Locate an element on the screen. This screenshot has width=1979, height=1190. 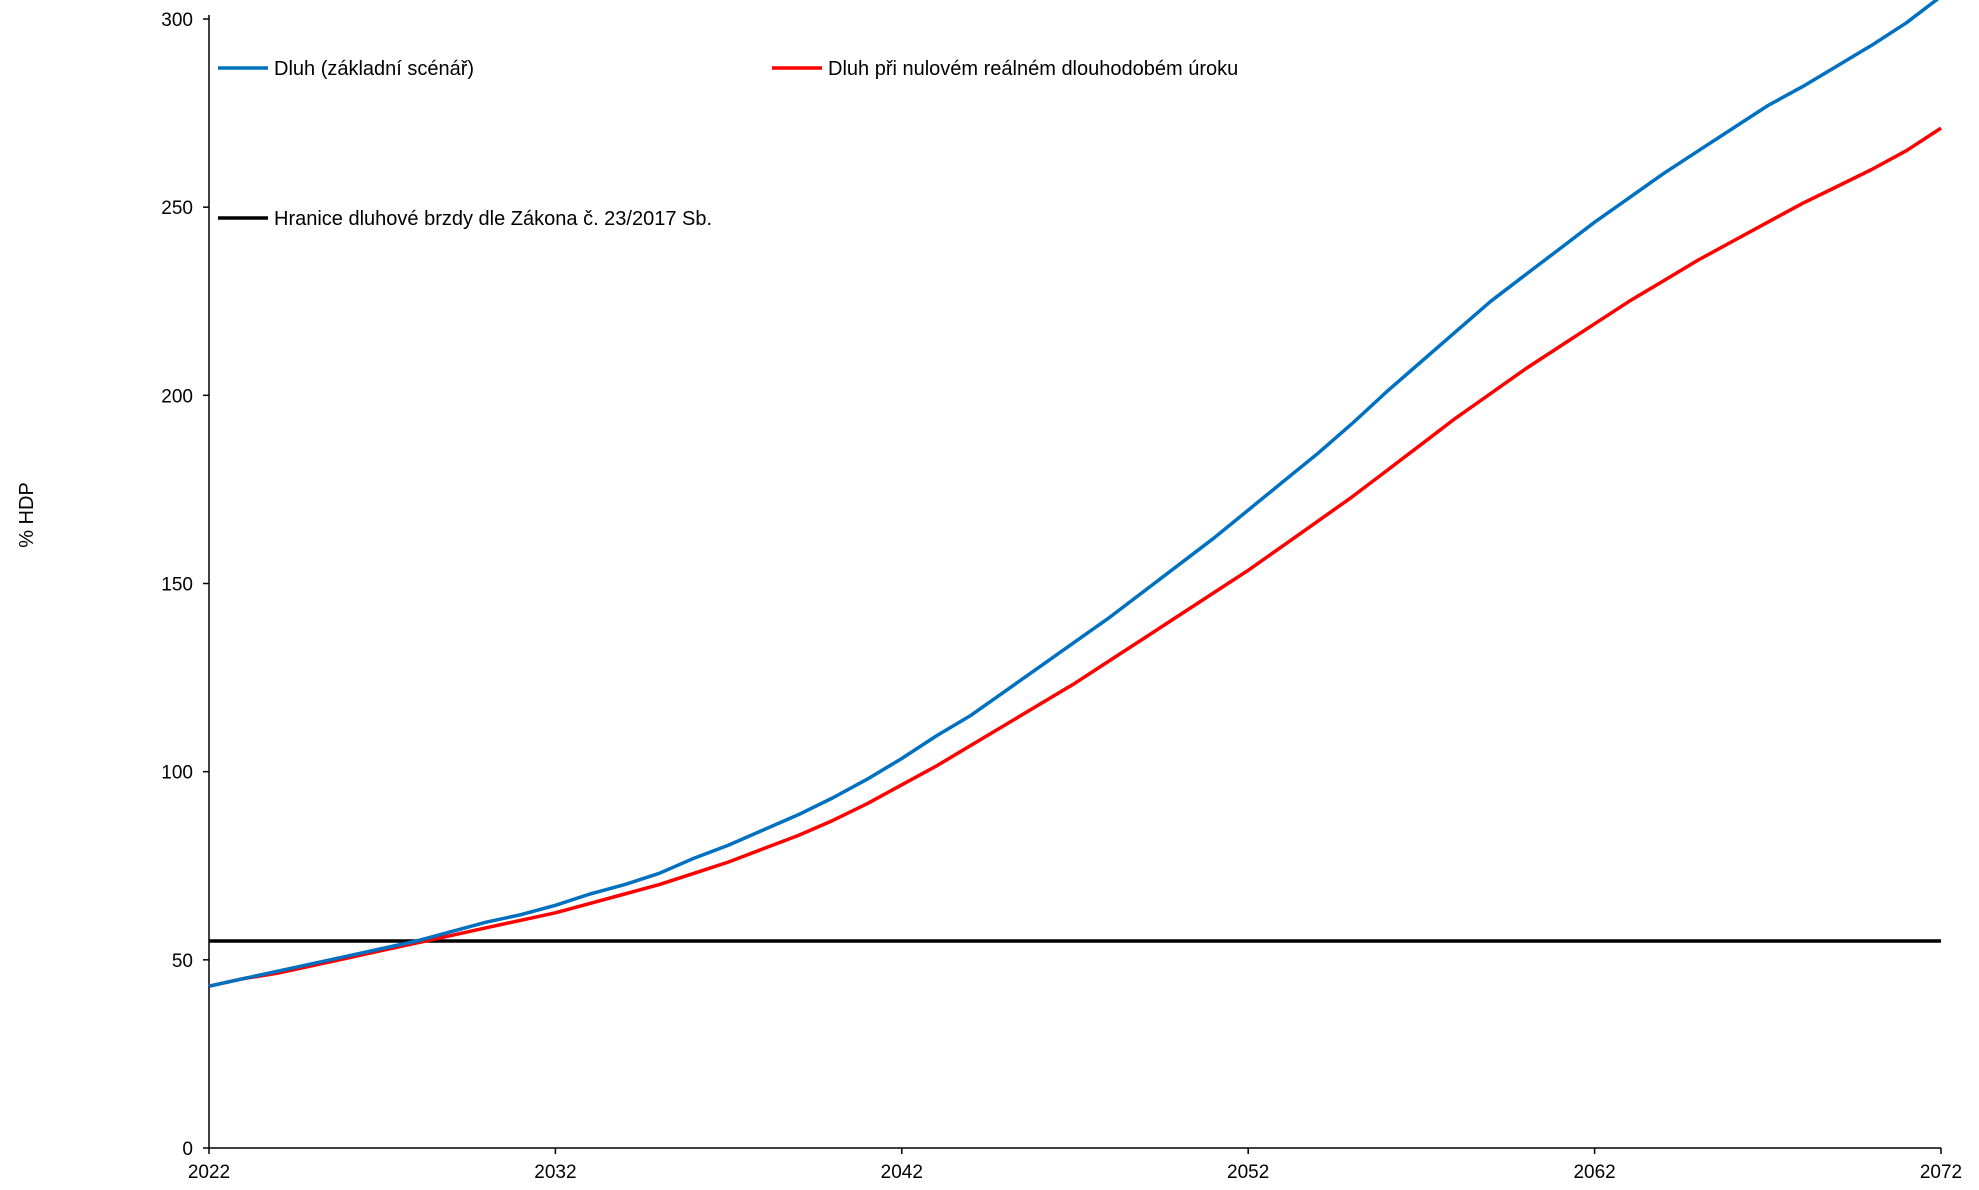
x-tick-label: 2072 is located at coordinates (1941, 1172).